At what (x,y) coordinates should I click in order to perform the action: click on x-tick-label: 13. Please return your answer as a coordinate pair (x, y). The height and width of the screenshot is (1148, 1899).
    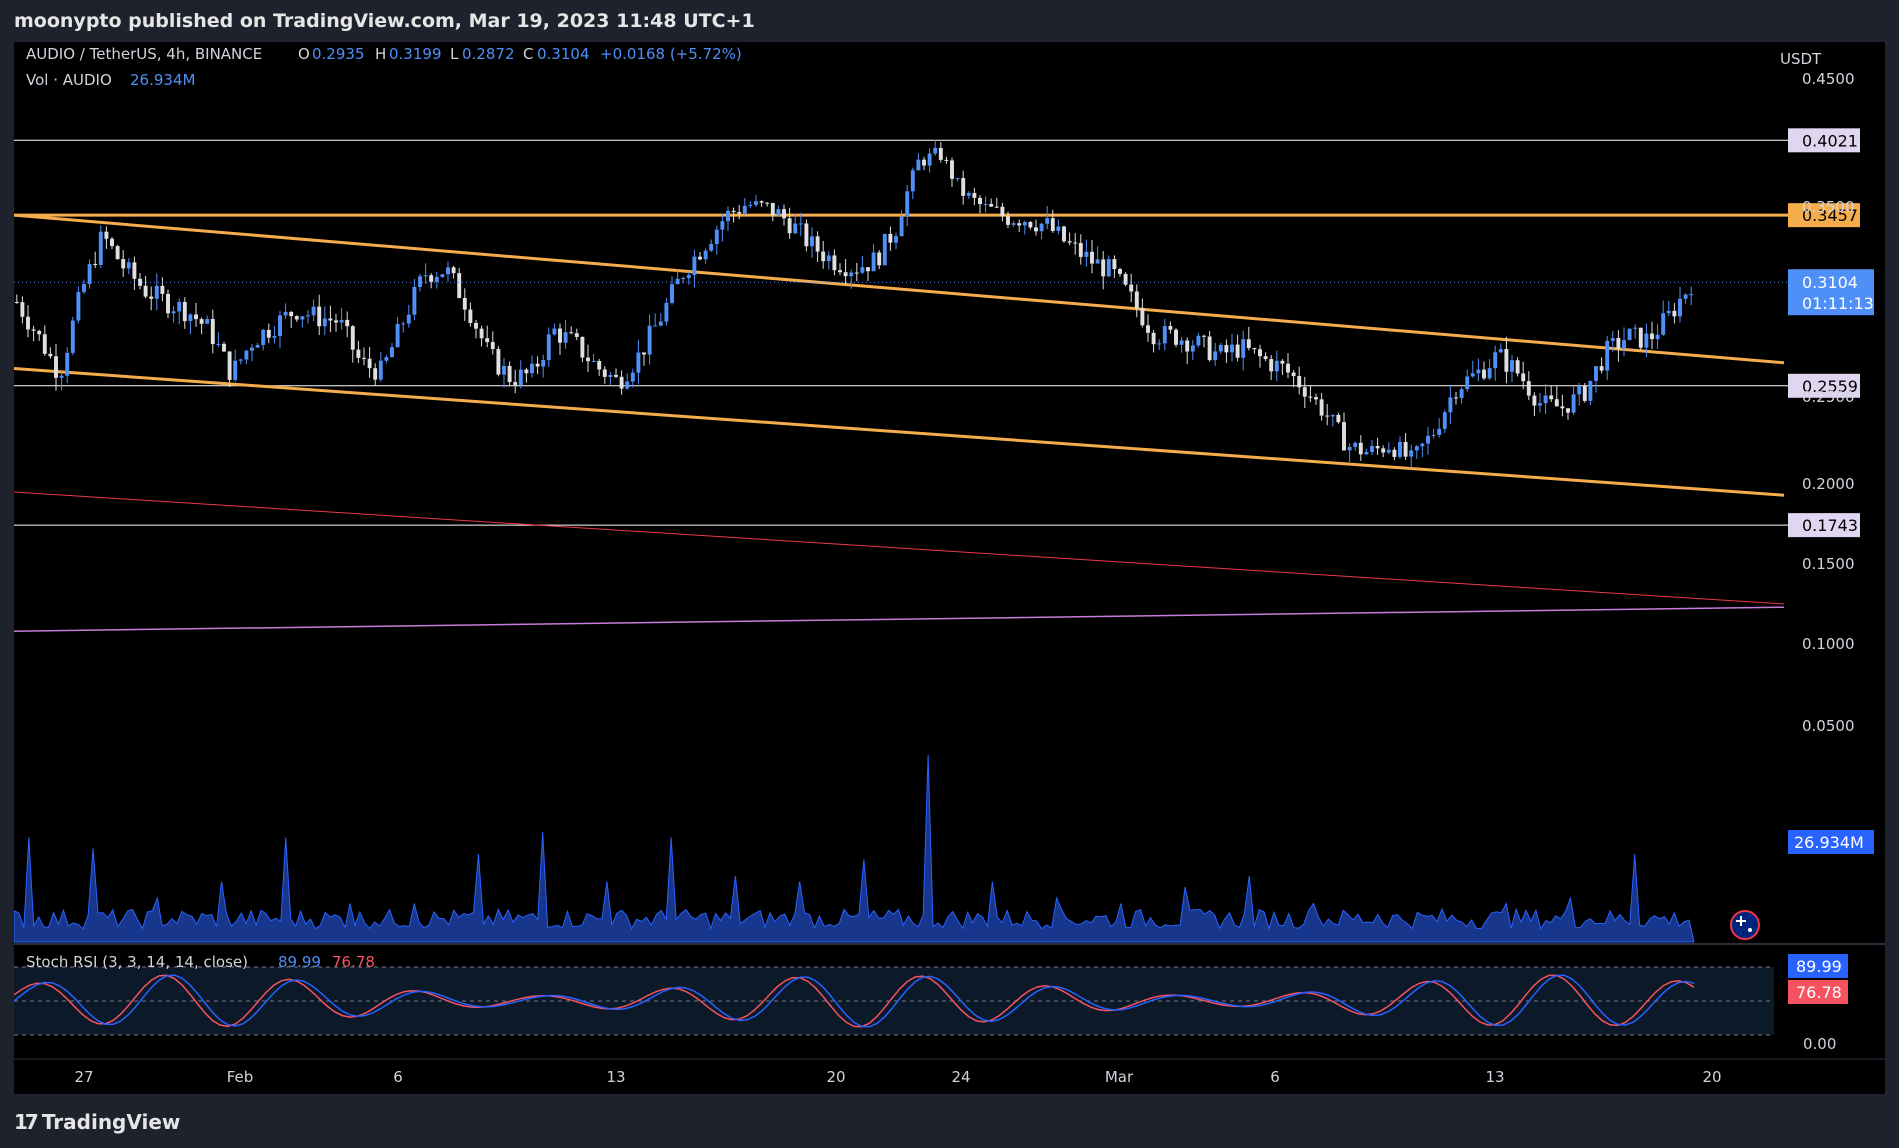
    Looking at the image, I should click on (1494, 1077).